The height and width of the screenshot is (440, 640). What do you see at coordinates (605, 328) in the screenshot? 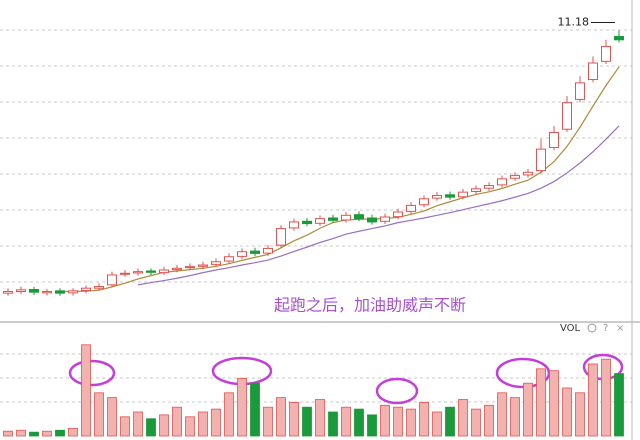
I see `help-icon: ?` at bounding box center [605, 328].